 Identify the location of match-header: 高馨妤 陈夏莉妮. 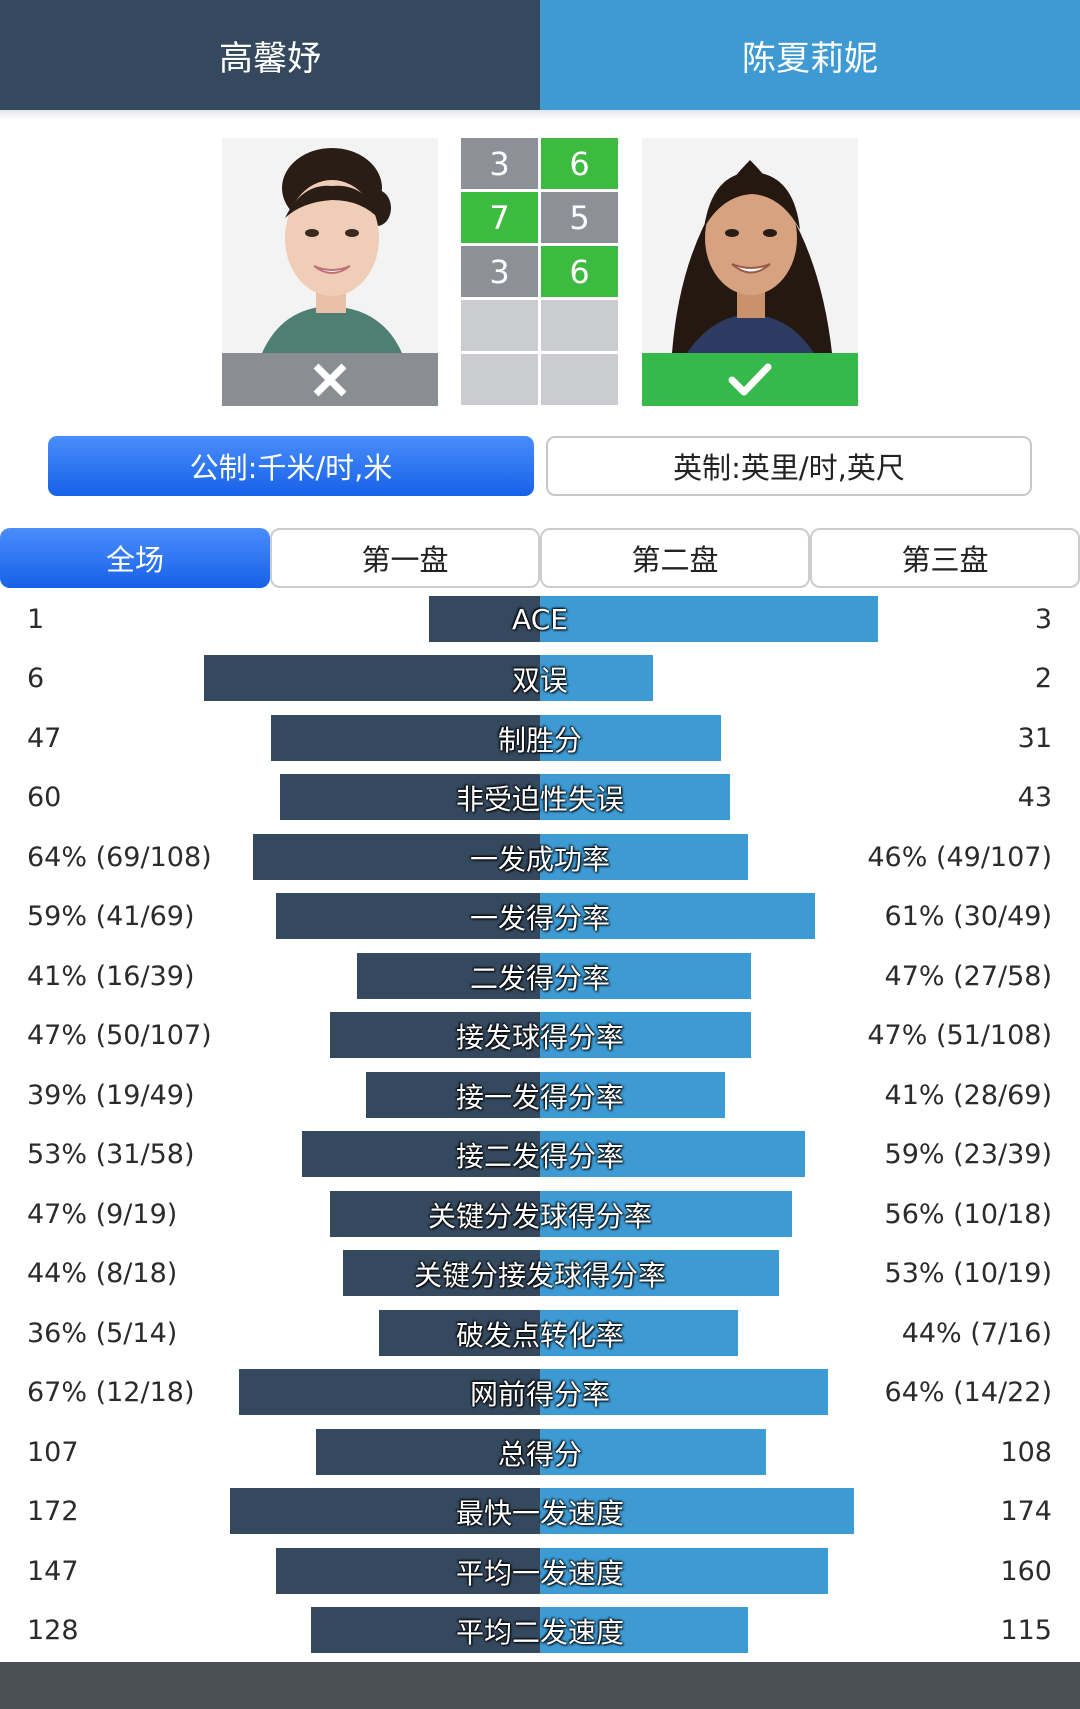
(540, 55).